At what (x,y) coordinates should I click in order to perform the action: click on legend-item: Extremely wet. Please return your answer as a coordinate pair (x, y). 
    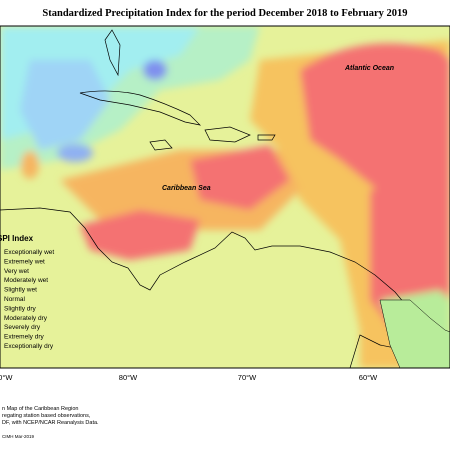
    Looking at the image, I should click on (24, 261).